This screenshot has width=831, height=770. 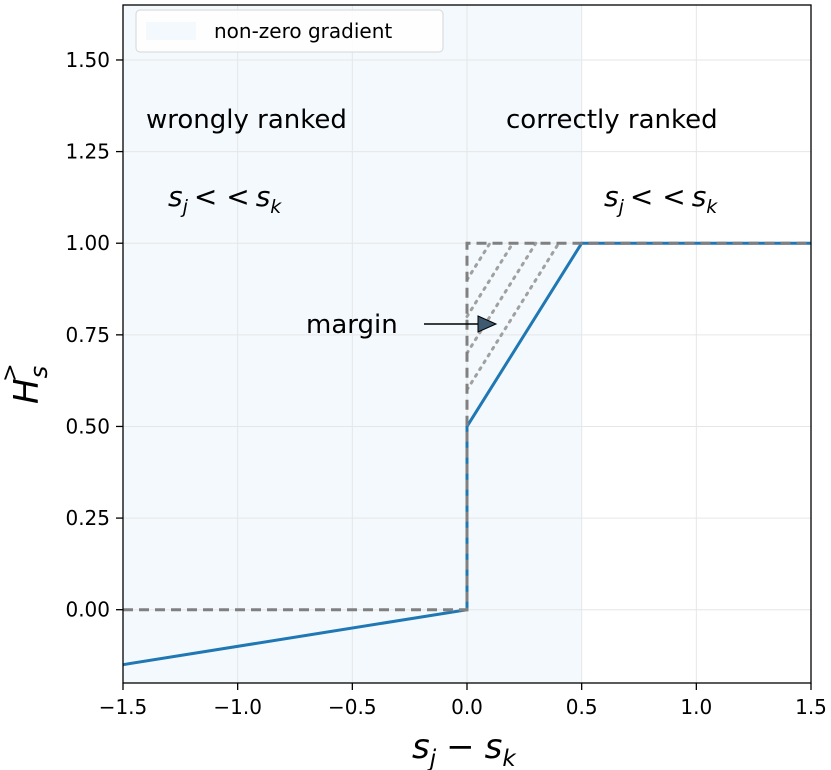 What do you see at coordinates (612, 120) in the screenshot?
I see `annotation-correctly-ranked: correctly ranked` at bounding box center [612, 120].